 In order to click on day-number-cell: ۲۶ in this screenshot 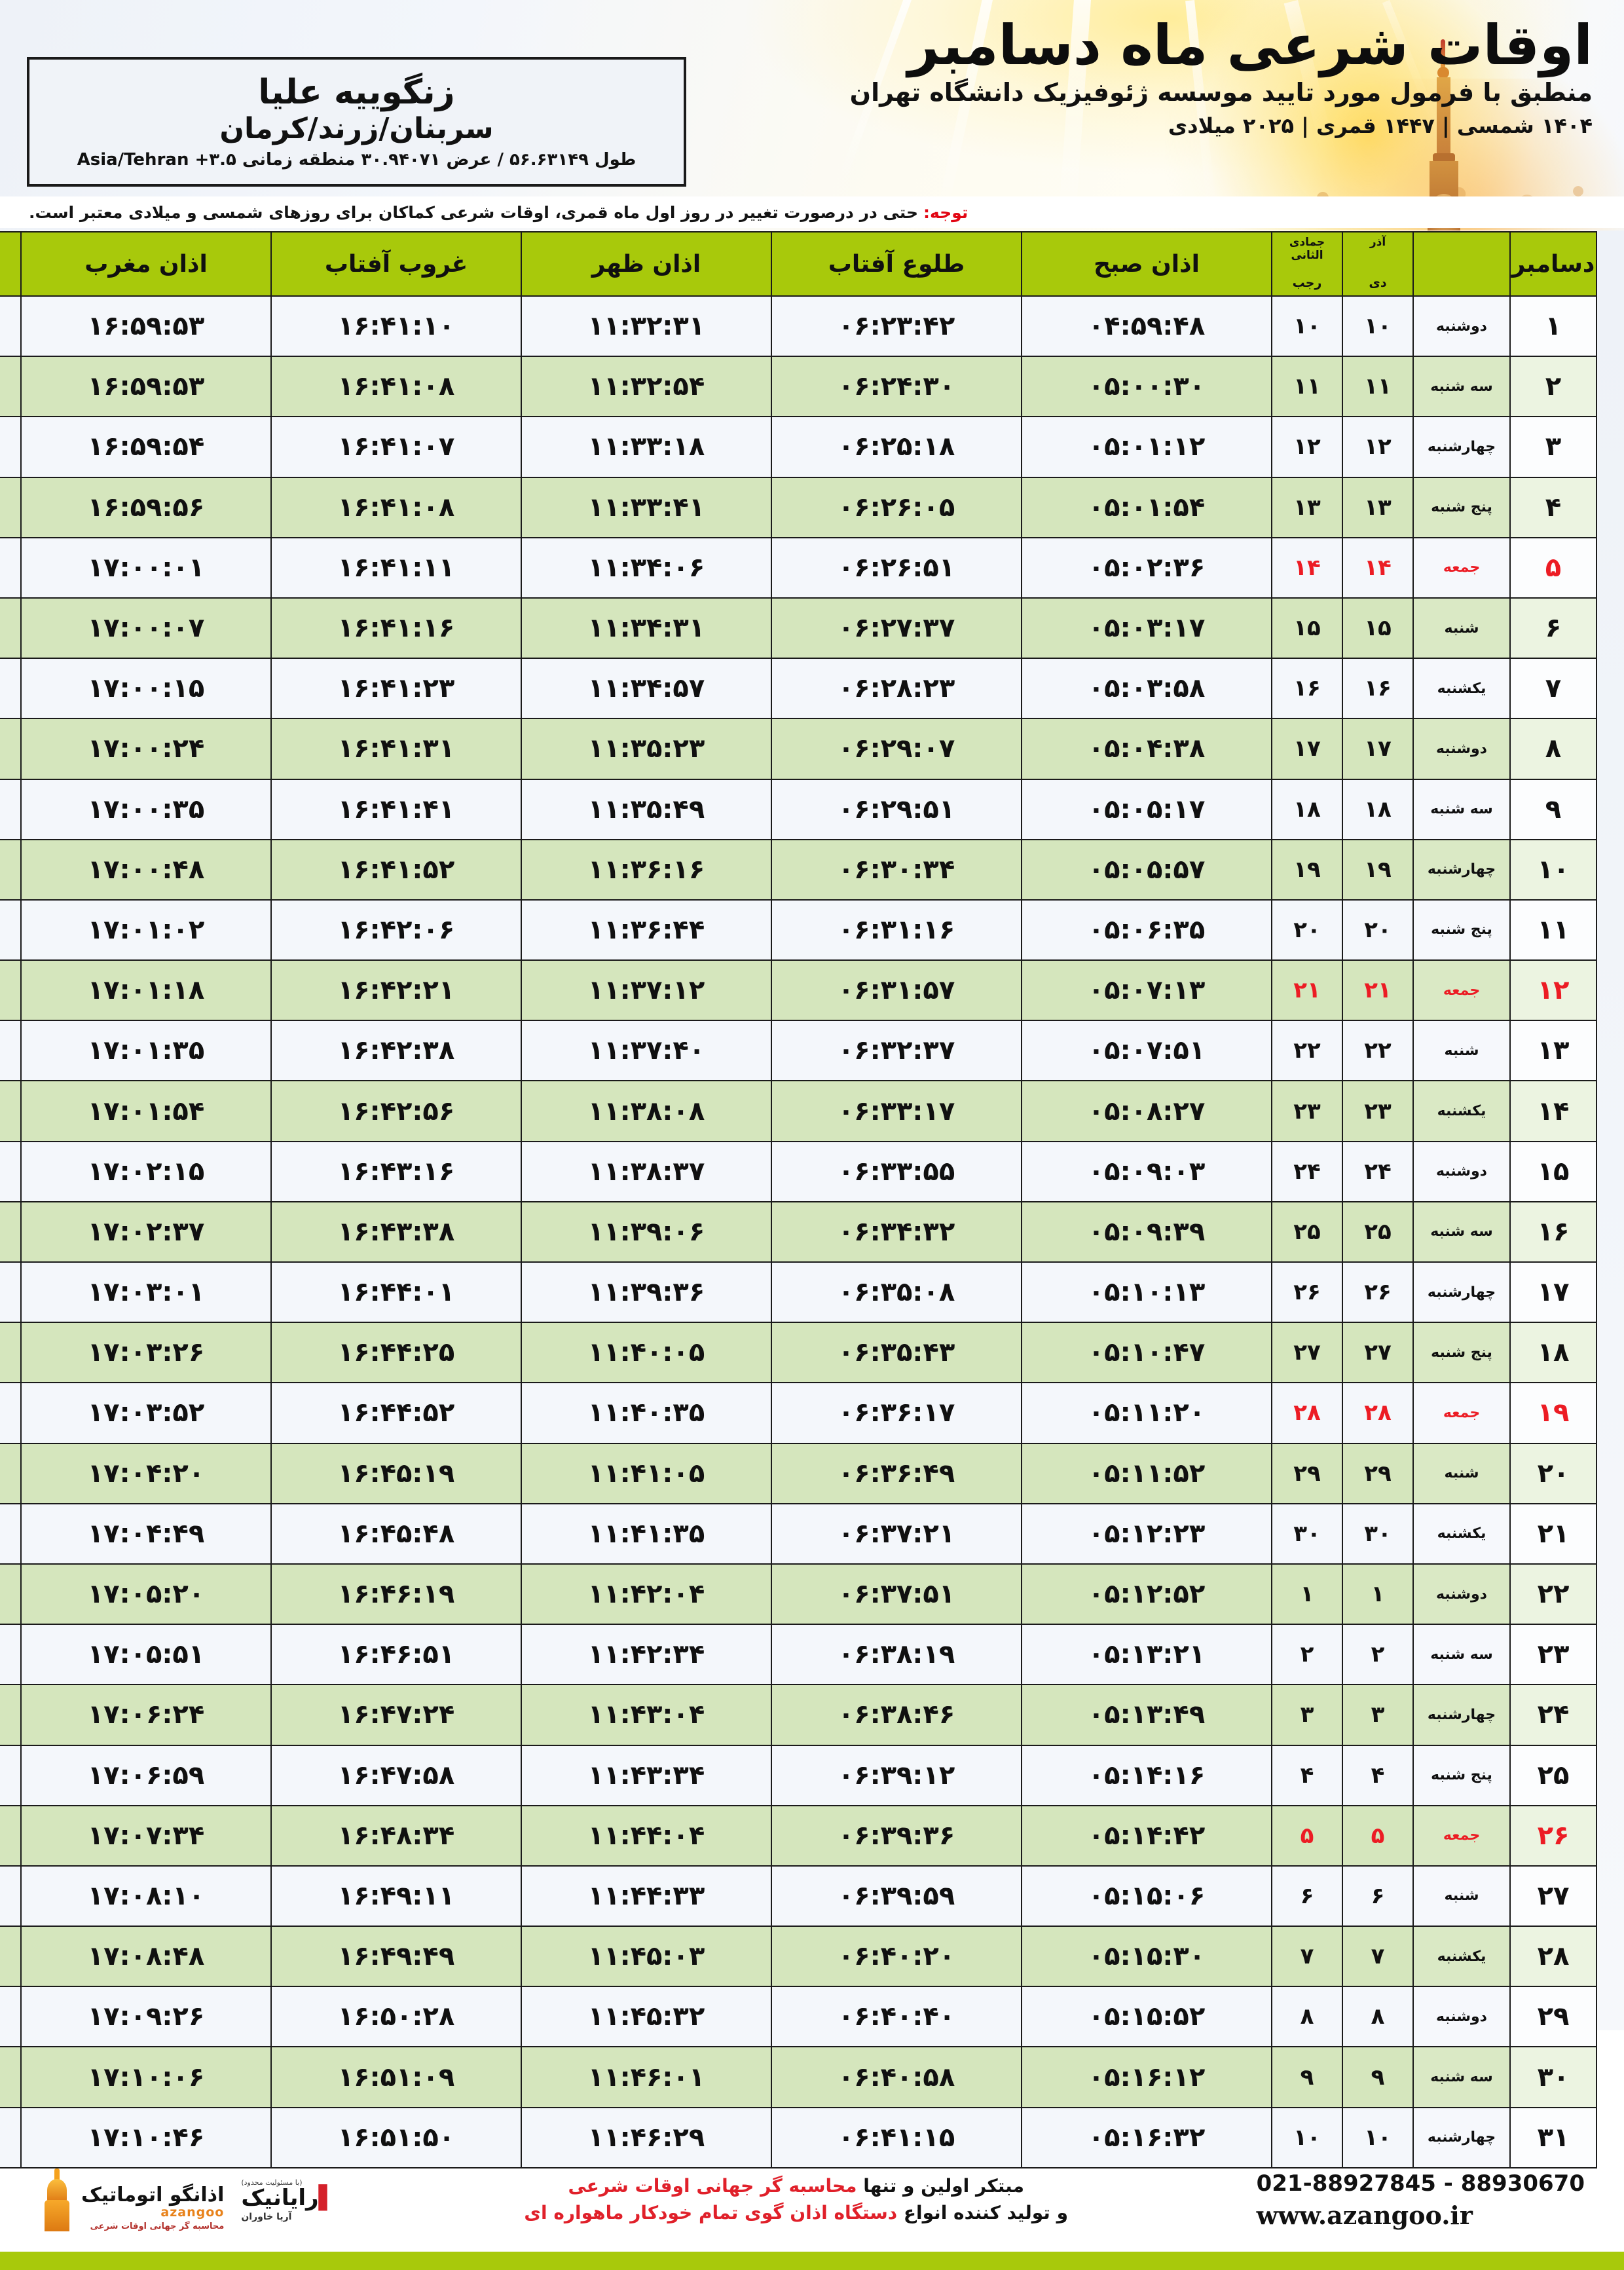, I will do `click(1553, 1835)`.